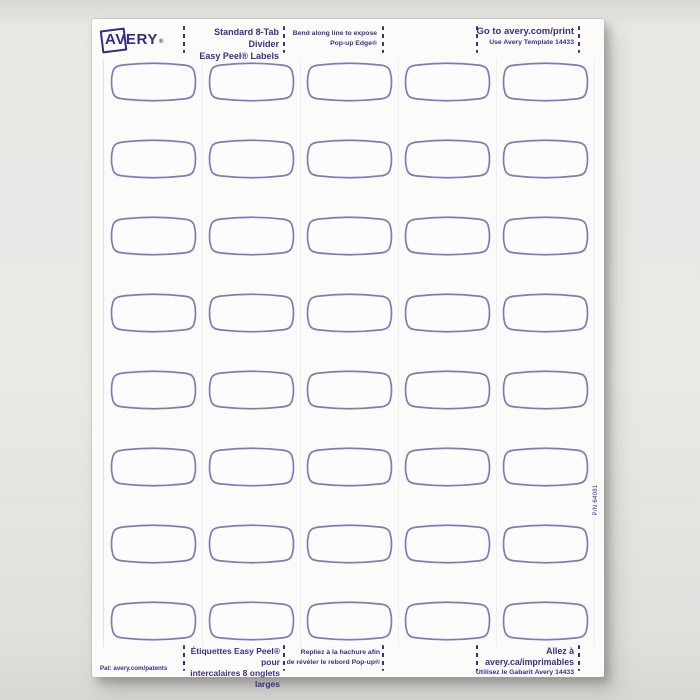  I want to click on header-bend-line1: Bend along line to expose, so click(334, 33).